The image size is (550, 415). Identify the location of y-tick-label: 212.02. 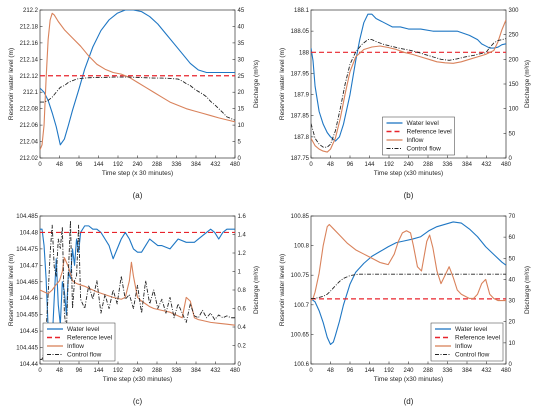
(29, 159).